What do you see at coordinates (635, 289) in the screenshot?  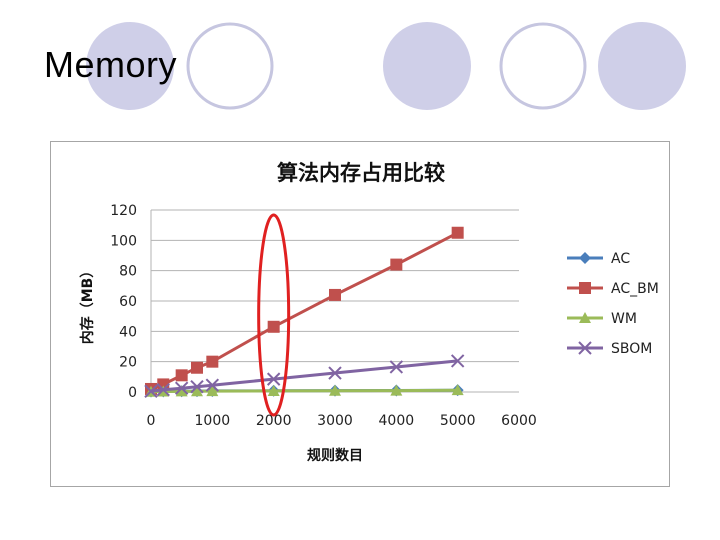 I see `legend-label: AC_BM` at bounding box center [635, 289].